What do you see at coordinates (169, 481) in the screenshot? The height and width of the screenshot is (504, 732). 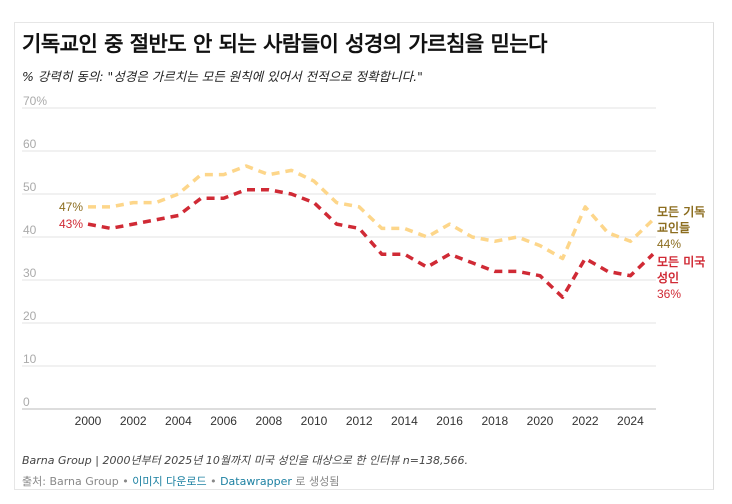 I see `download-image-link: 이미지 다운로드` at bounding box center [169, 481].